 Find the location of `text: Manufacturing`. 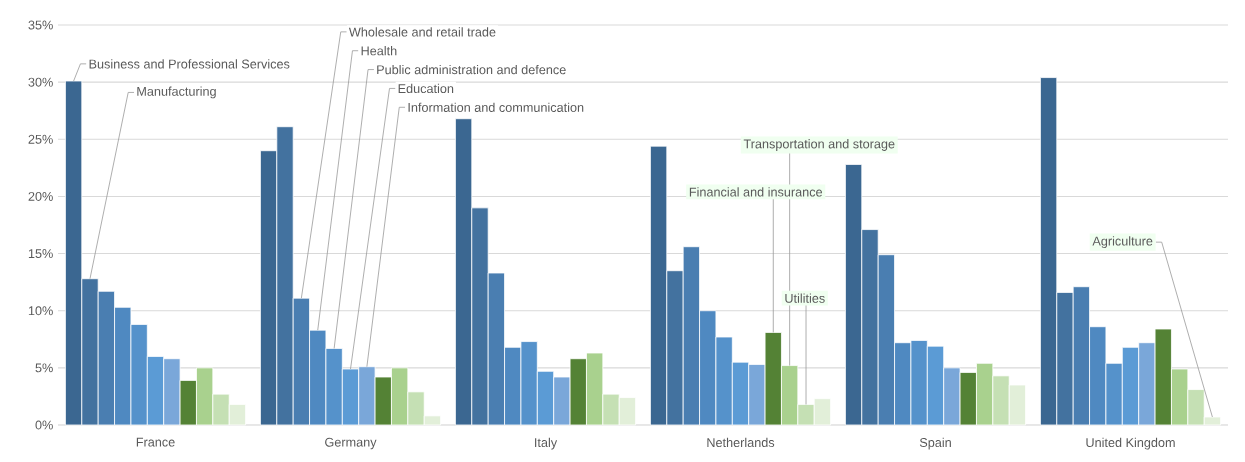

text: Manufacturing is located at coordinates (176, 92).